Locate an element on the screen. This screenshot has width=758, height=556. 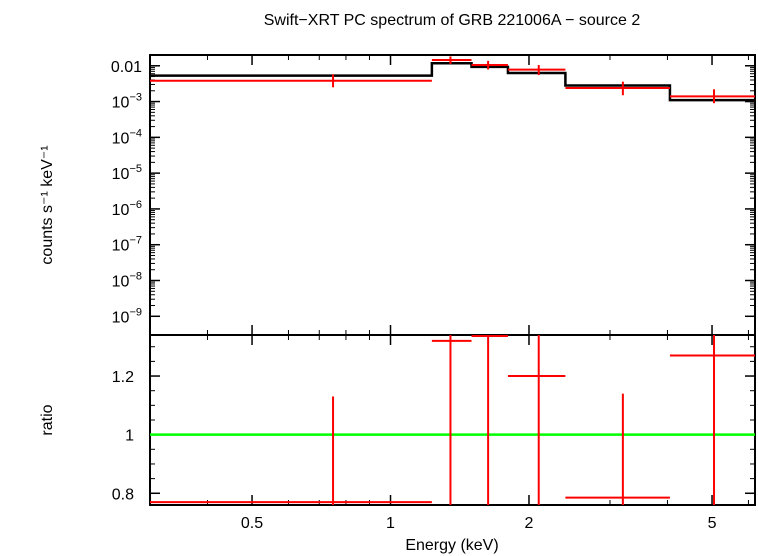
spectrum-y-tick-label: 10⁻⁸ is located at coordinates (127, 280).